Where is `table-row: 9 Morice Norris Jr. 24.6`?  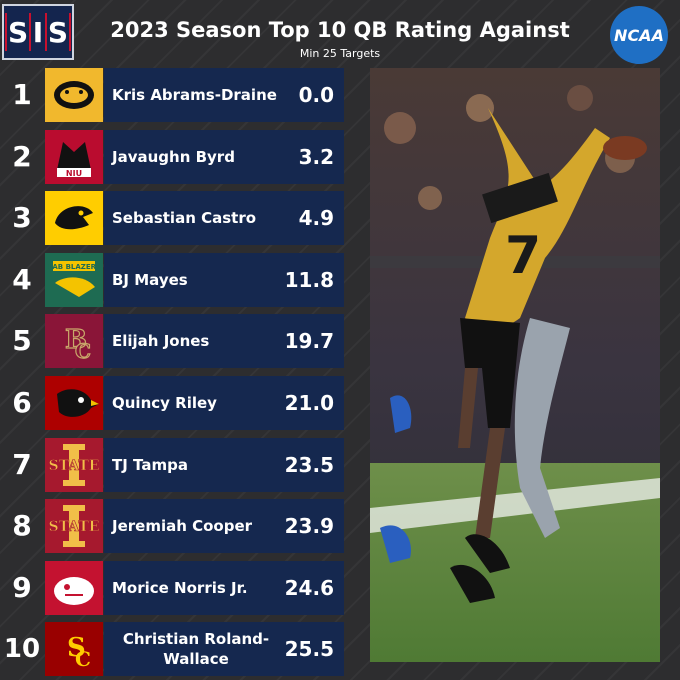 table-row: 9 Morice Norris Jr. 24.6 is located at coordinates (175, 587).